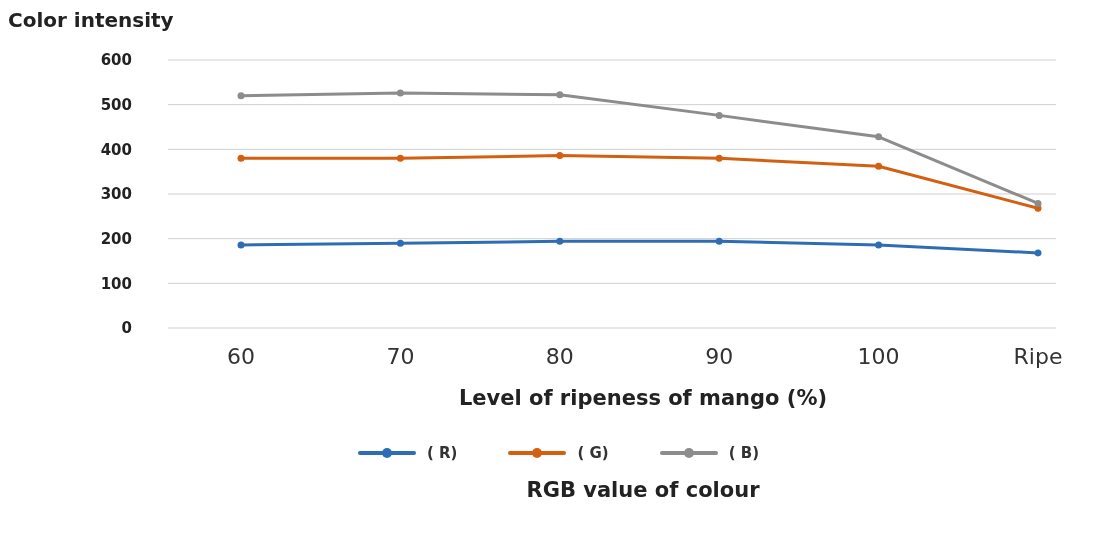  Describe the element at coordinates (116, 194) in the screenshot. I see `y-tick-label: 300` at that location.